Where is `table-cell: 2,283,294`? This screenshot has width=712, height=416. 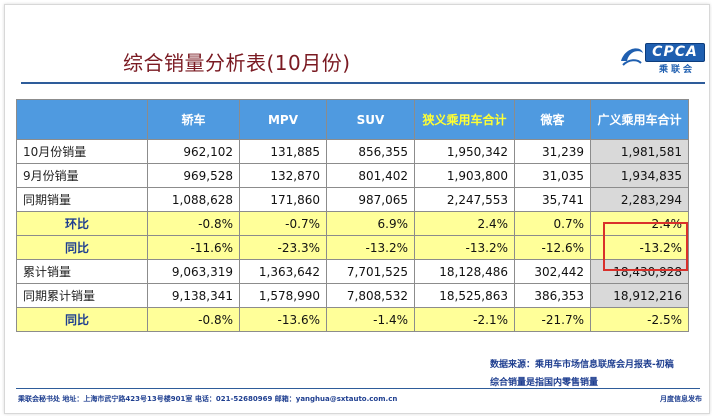 table-cell: 2,283,294 is located at coordinates (639, 199).